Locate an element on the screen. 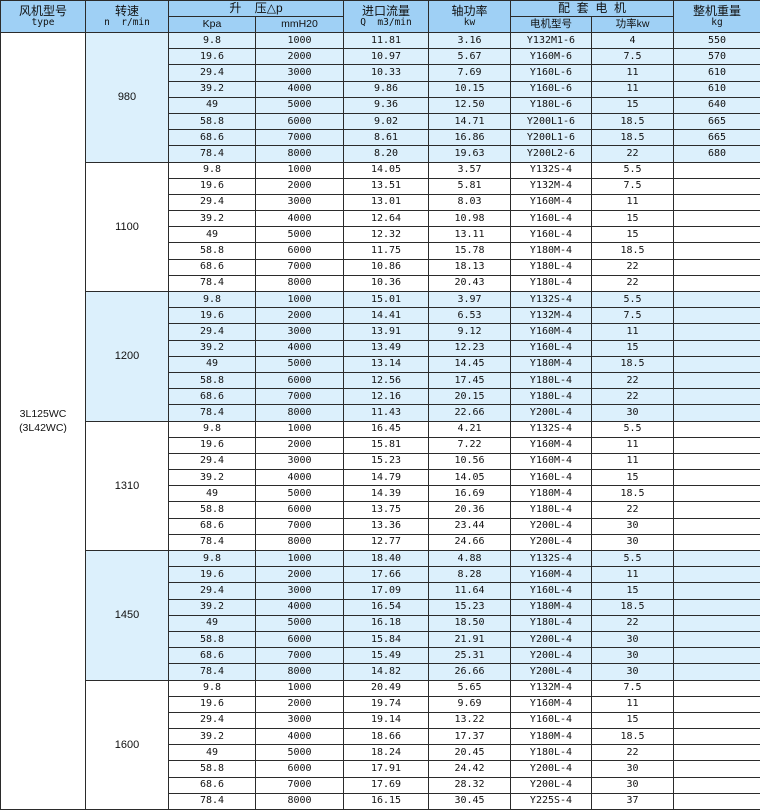 The image size is (760, 810). mmh2o-cell: 6000 is located at coordinates (300, 639).